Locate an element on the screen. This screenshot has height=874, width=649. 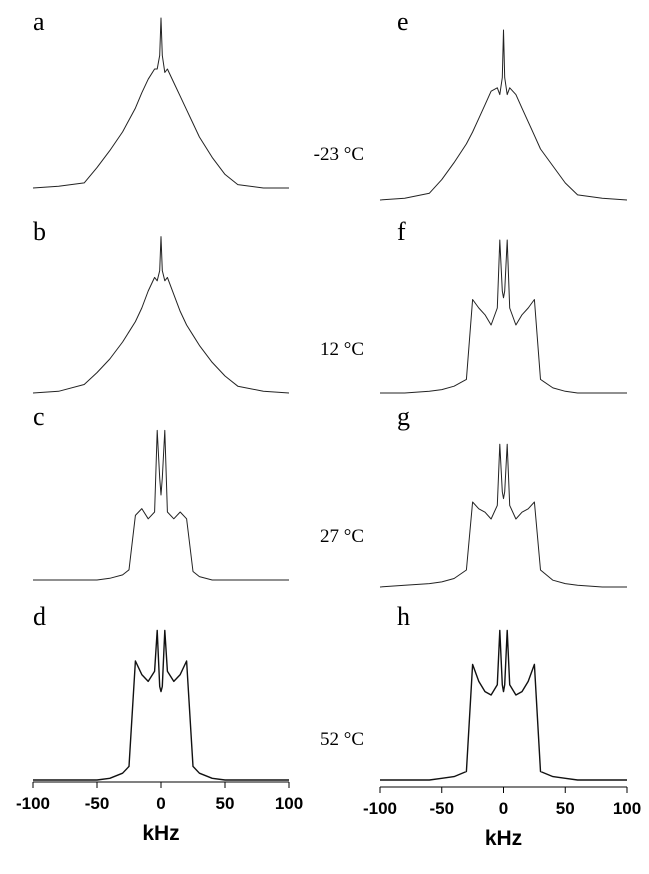
temperature-label: -23 °C is located at coordinates (339, 154).